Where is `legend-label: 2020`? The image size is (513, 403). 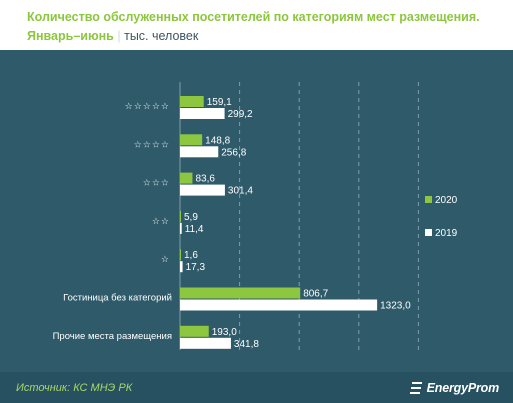 legend-label: 2020 is located at coordinates (446, 200).